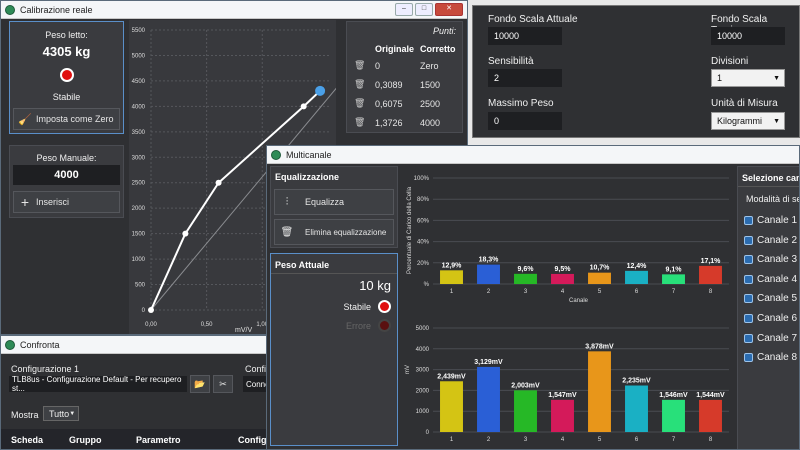 The height and width of the screenshot is (450, 800). What do you see at coordinates (66, 175) in the screenshot?
I see `peso-manuale-input: 4000` at bounding box center [66, 175].